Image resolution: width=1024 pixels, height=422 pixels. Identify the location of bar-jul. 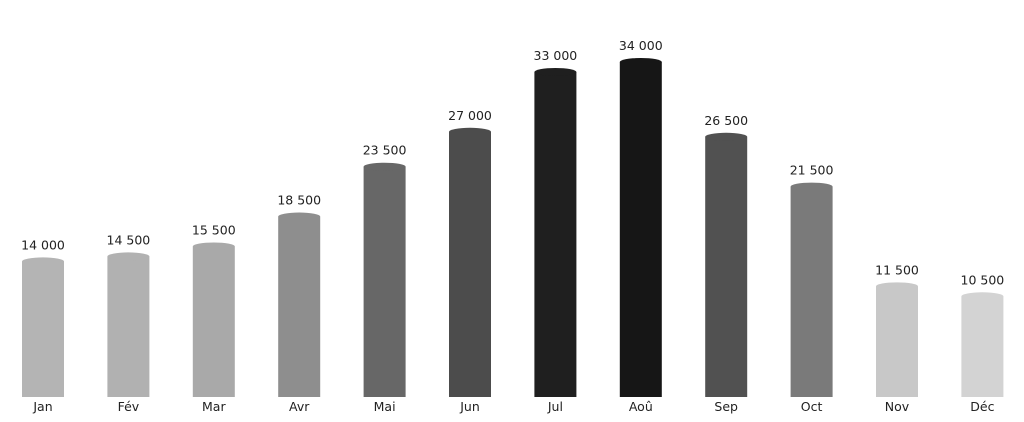
(555, 234).